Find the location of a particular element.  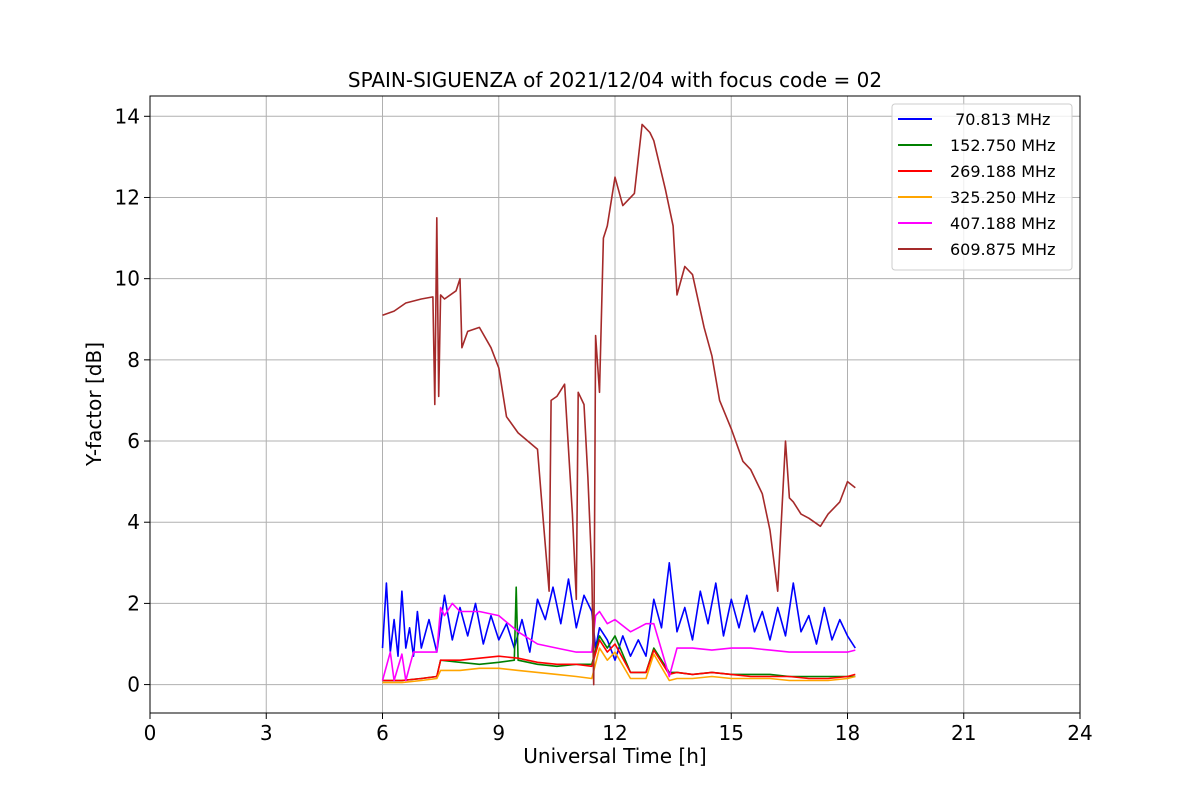

legend-label: 70.813 MHz is located at coordinates (1000, 119).